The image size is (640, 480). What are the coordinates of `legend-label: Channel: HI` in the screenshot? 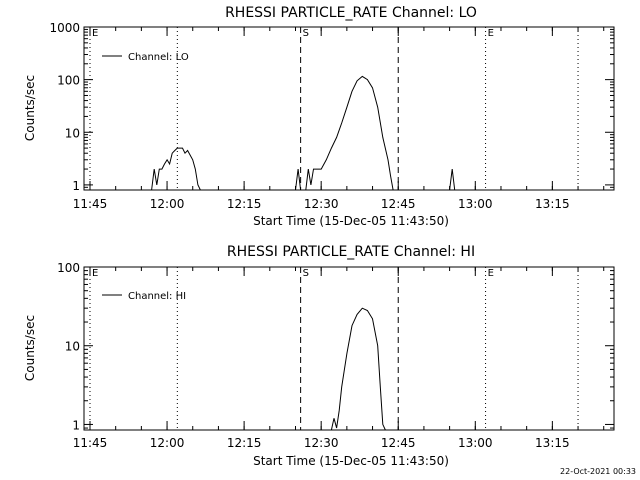 It's located at (157, 296).